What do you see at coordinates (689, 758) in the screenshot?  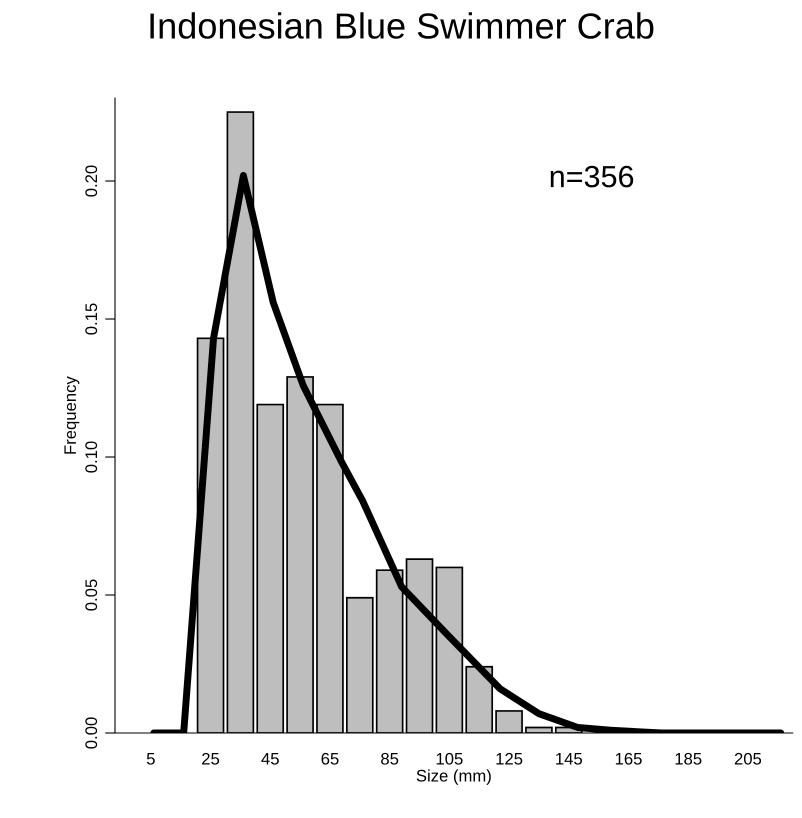 I see `x-tick-label: 185` at bounding box center [689, 758].